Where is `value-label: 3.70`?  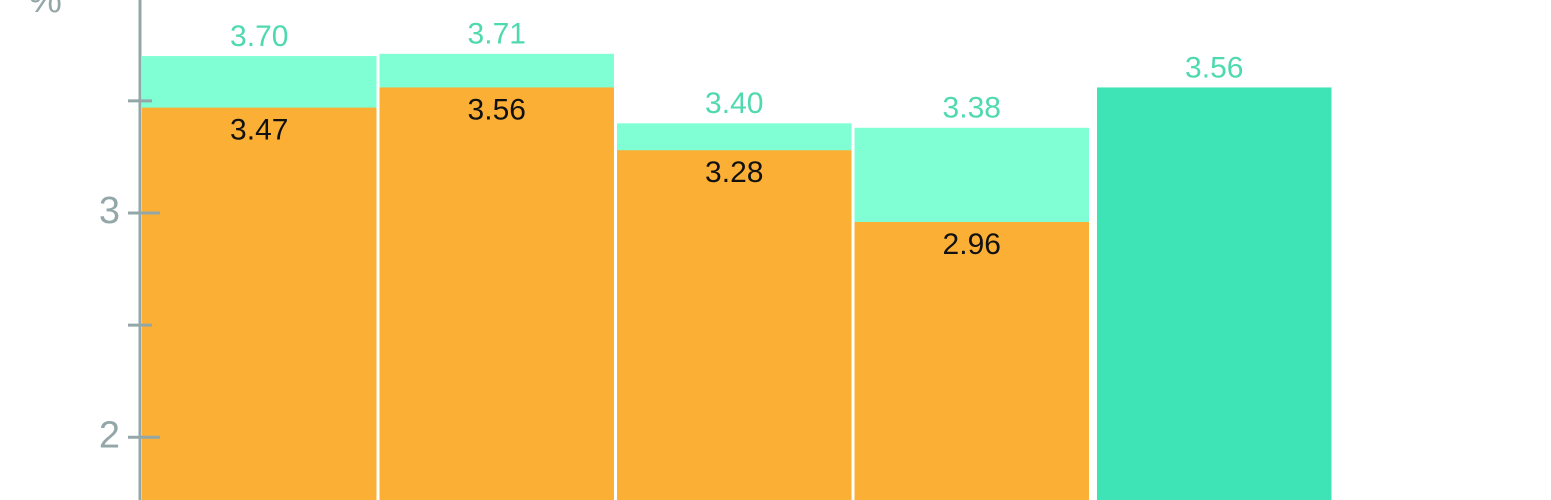
value-label: 3.70 is located at coordinates (259, 36).